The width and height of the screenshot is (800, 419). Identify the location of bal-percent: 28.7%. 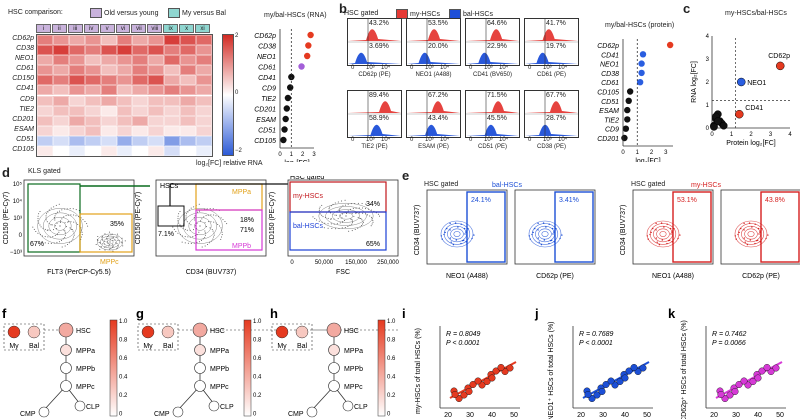
(556, 118).